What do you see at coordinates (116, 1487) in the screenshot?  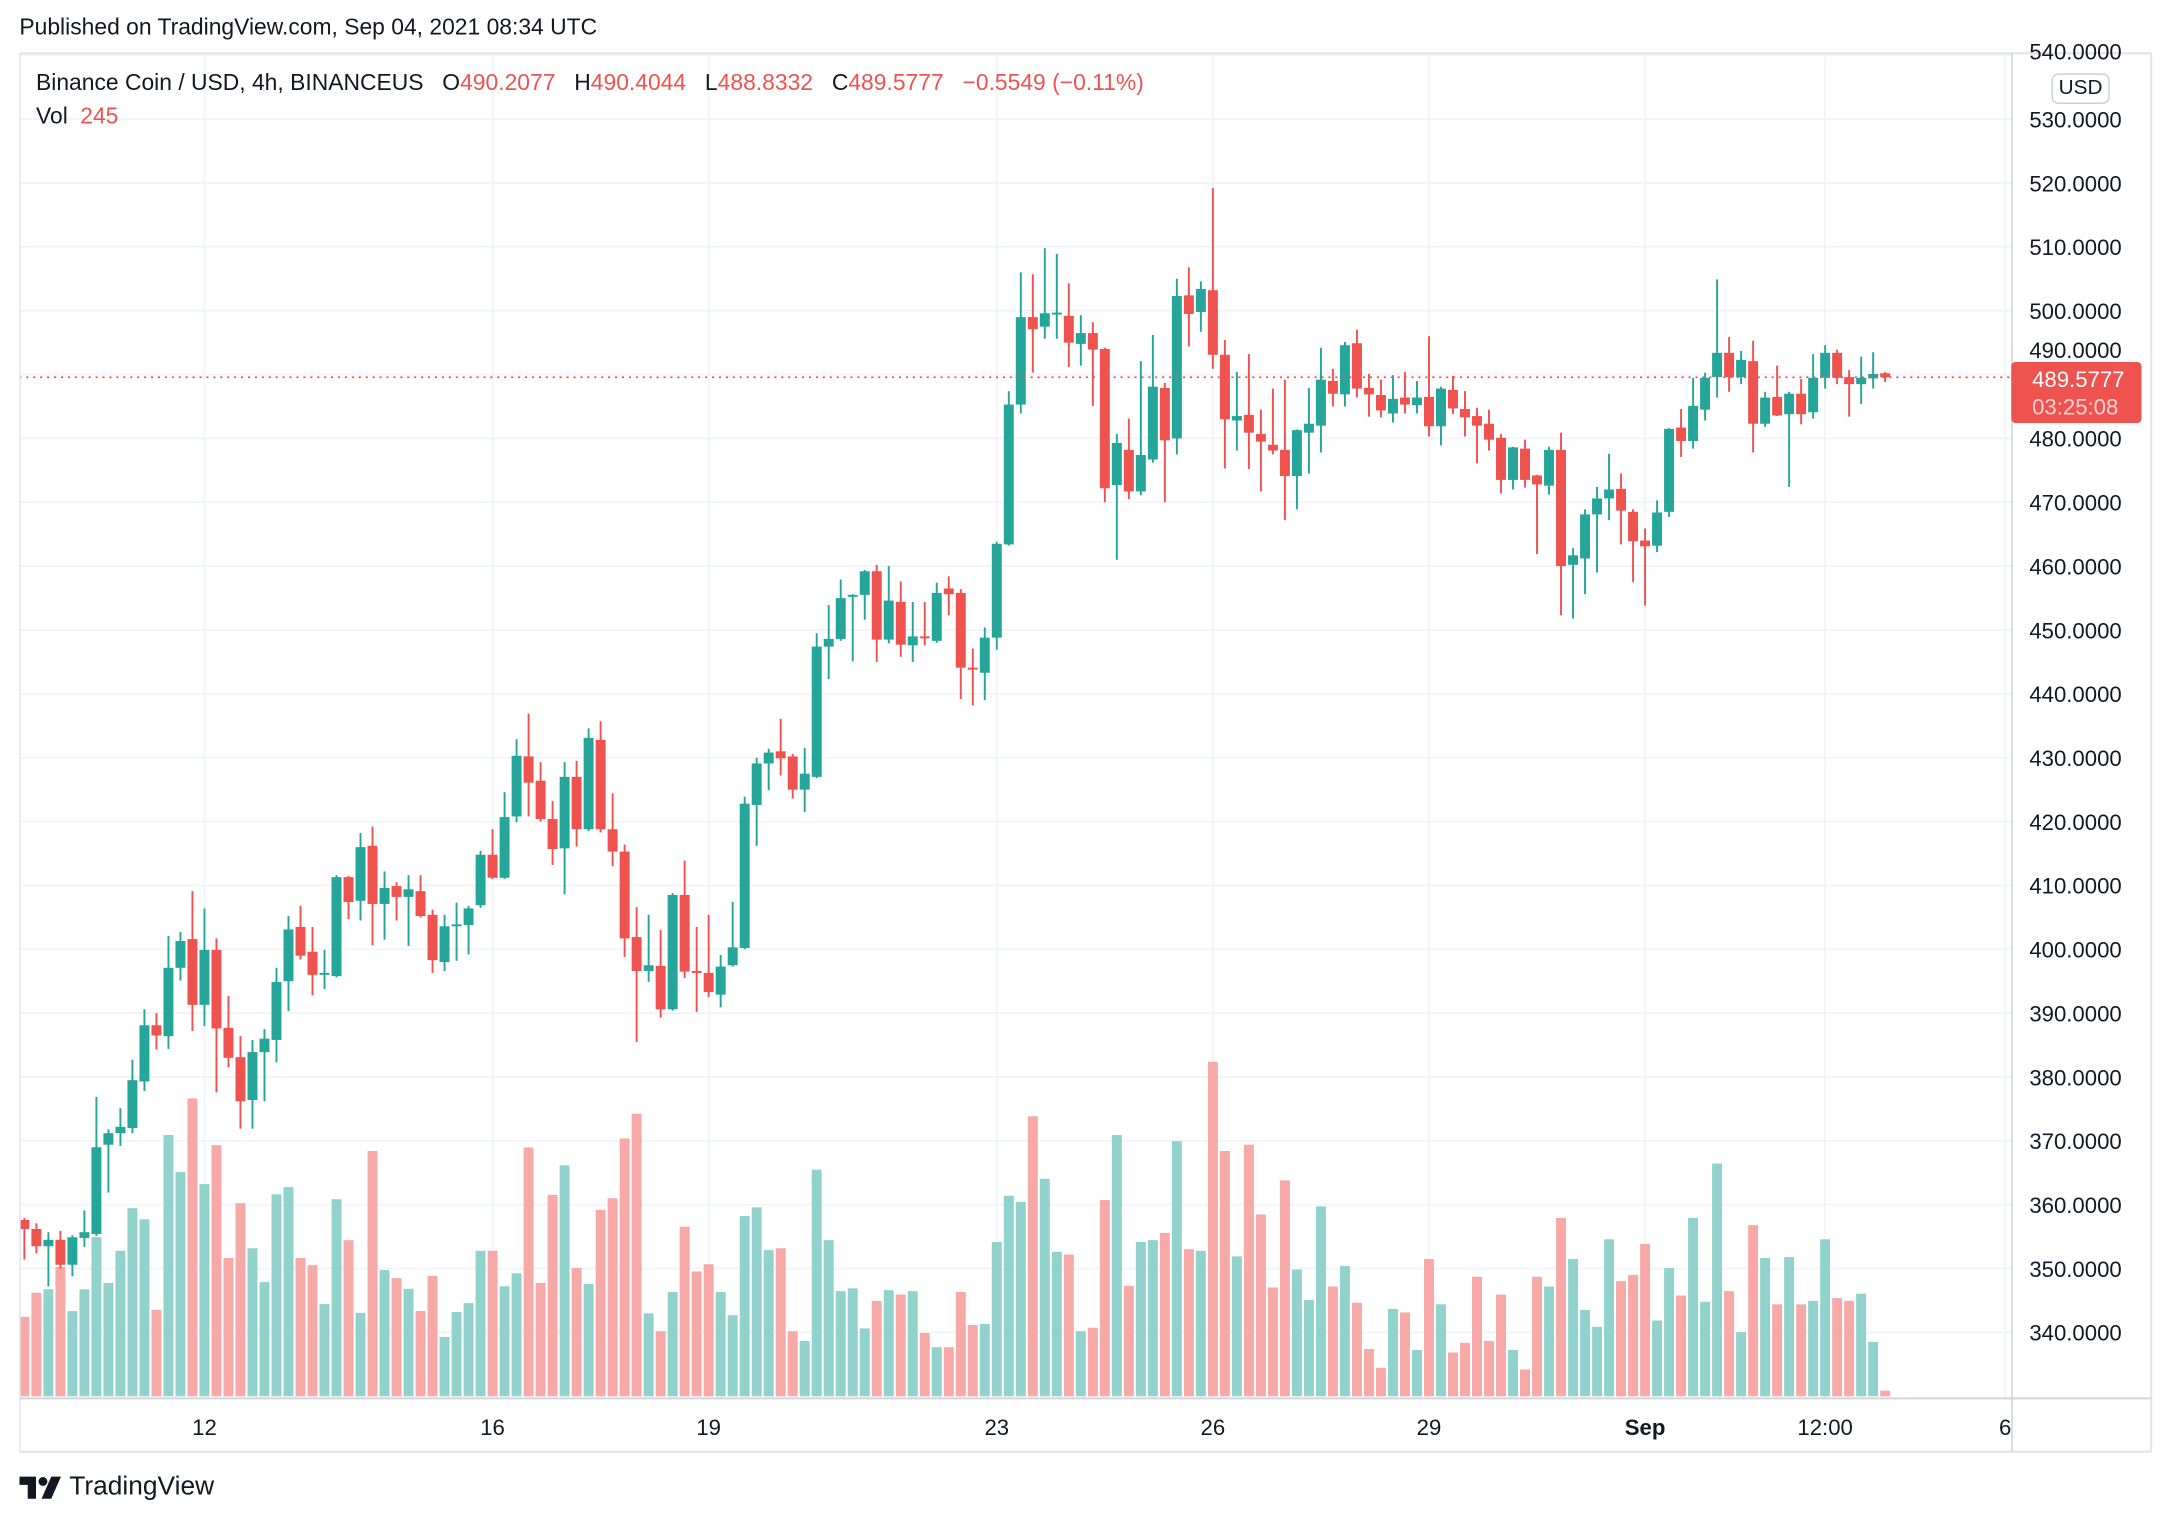 I see `footer-brand: TradingView` at bounding box center [116, 1487].